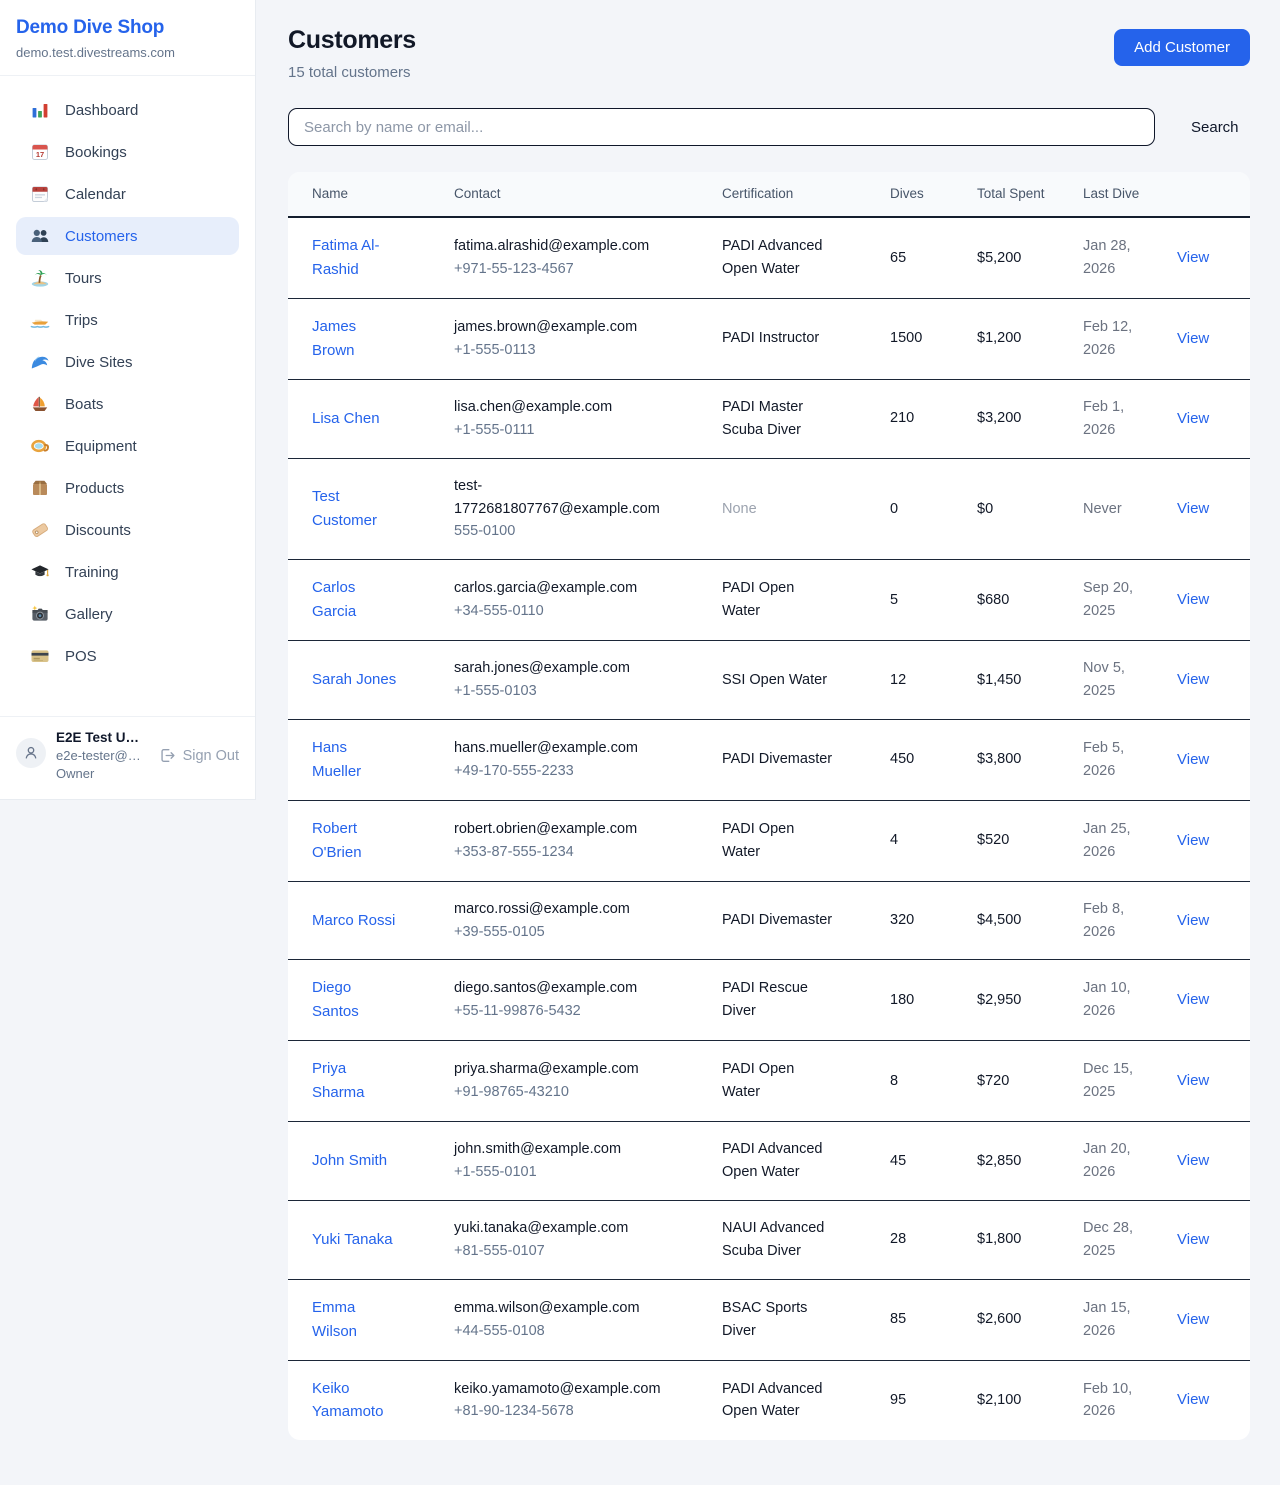 The image size is (1280, 1485). Describe the element at coordinates (1114, 600) in the screenshot. I see `customer-last-dive: Sep 20, 2025` at that location.